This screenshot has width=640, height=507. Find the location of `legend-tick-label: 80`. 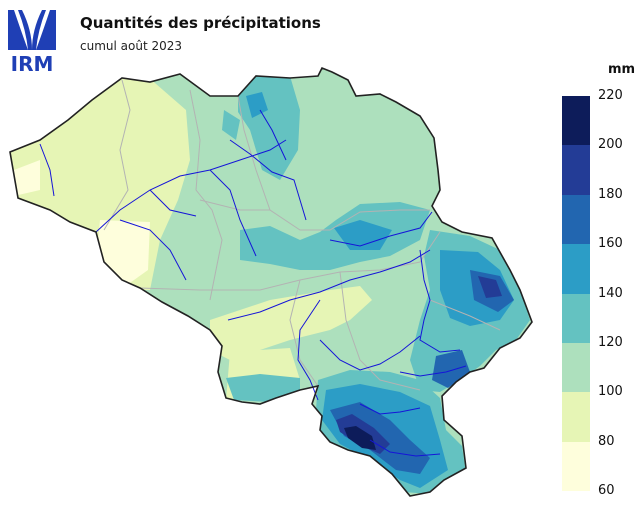

legend-tick-label: 80 is located at coordinates (606, 441).